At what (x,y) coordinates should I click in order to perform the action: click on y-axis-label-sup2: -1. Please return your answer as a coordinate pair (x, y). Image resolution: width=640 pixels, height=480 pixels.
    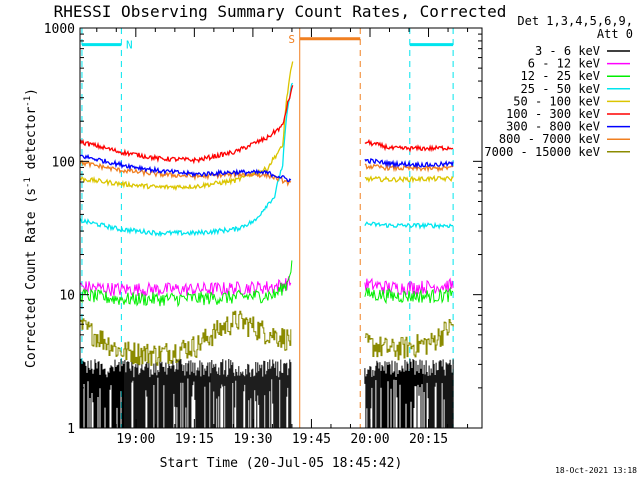
    Looking at the image, I should click on (28, 101).